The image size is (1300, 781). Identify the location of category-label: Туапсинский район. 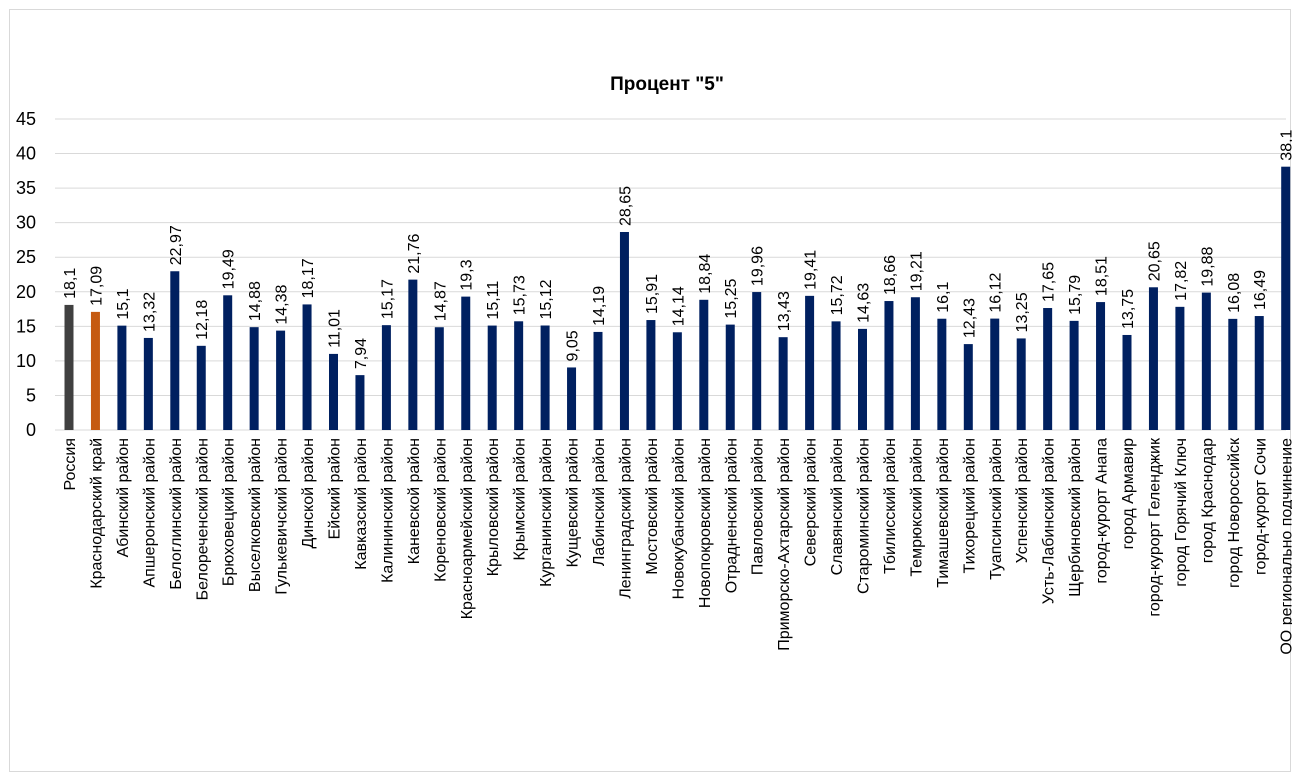
(996, 509).